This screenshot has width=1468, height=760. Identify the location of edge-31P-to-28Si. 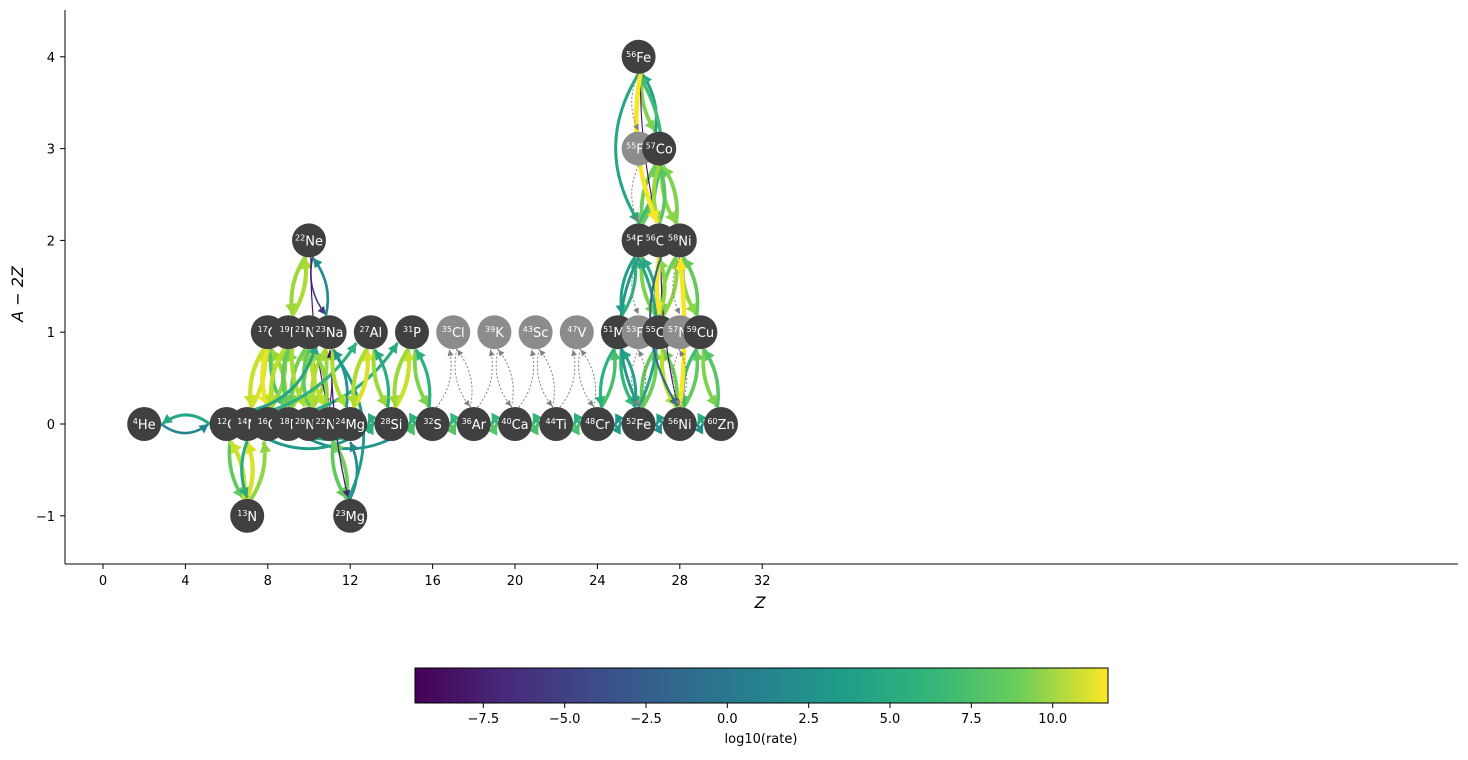
(399, 377).